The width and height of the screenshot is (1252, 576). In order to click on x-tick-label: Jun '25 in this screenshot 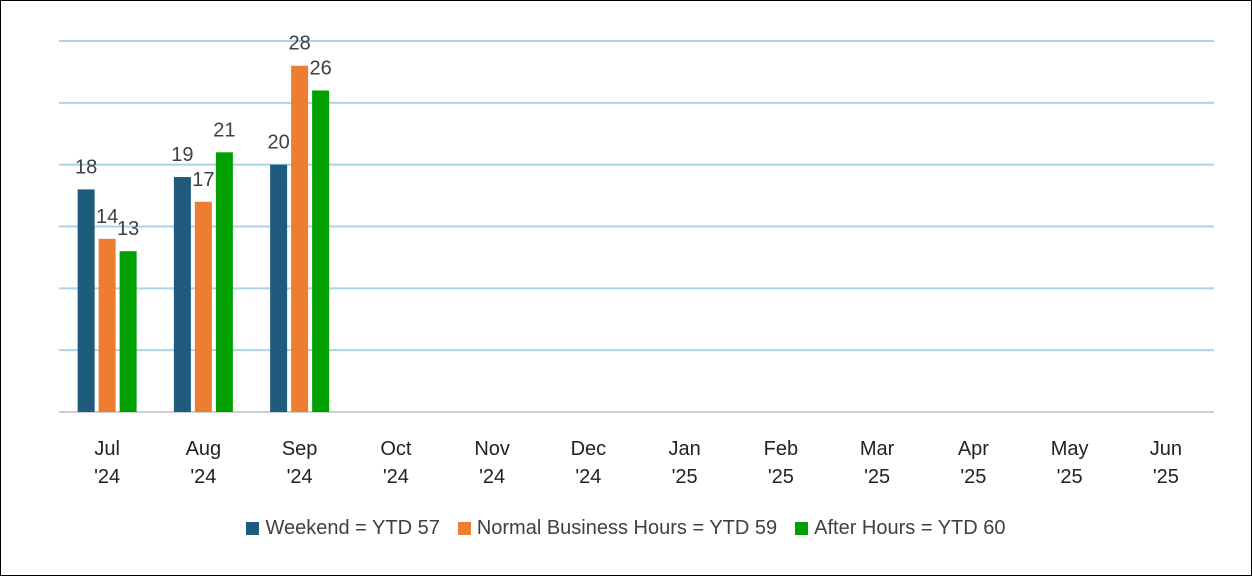, I will do `click(1165, 463)`.